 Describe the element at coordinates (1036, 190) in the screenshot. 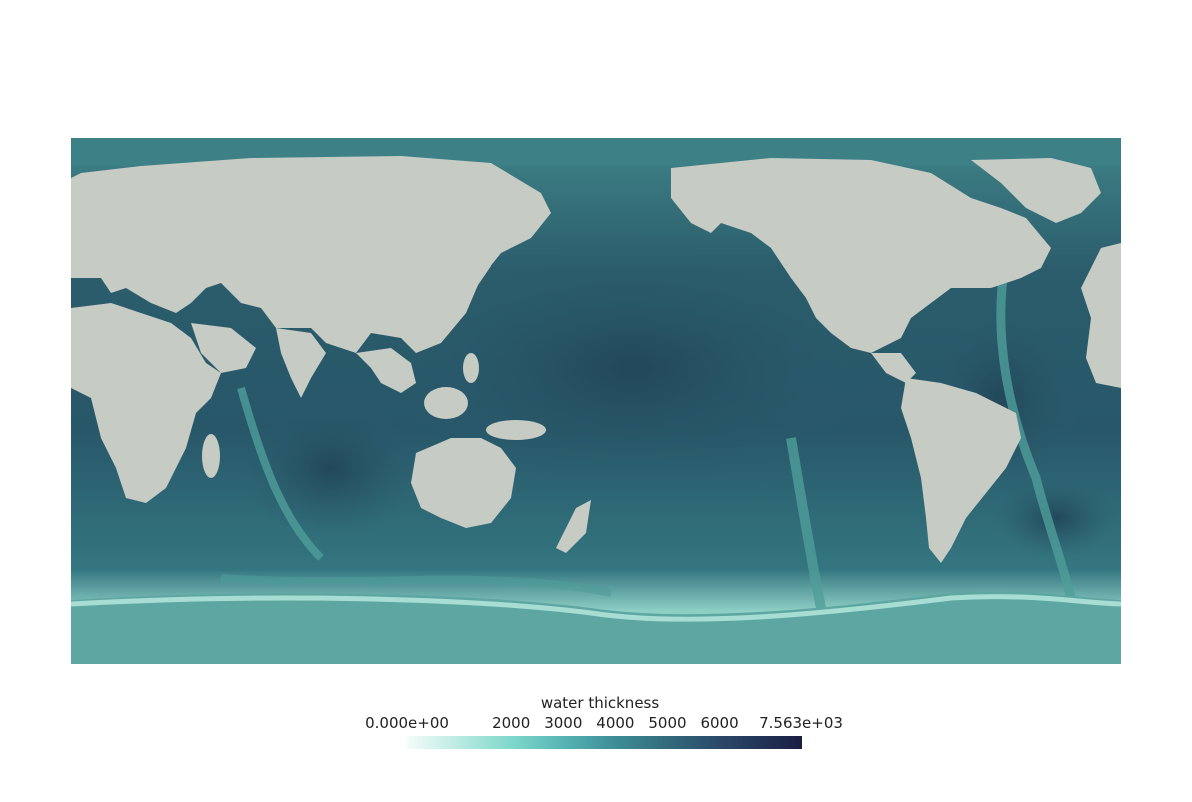

I see `landmass-greenland` at that location.